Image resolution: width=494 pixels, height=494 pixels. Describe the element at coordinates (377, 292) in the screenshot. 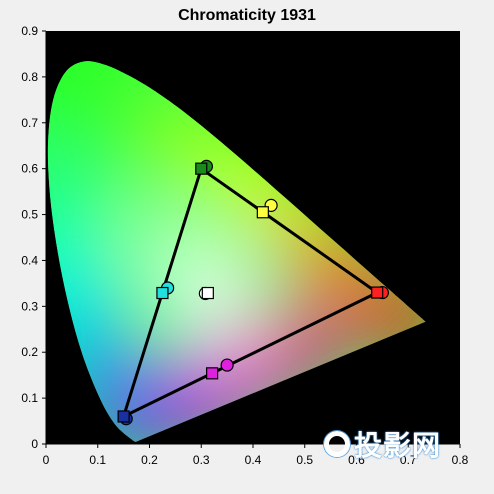

I see `target-point-red` at that location.